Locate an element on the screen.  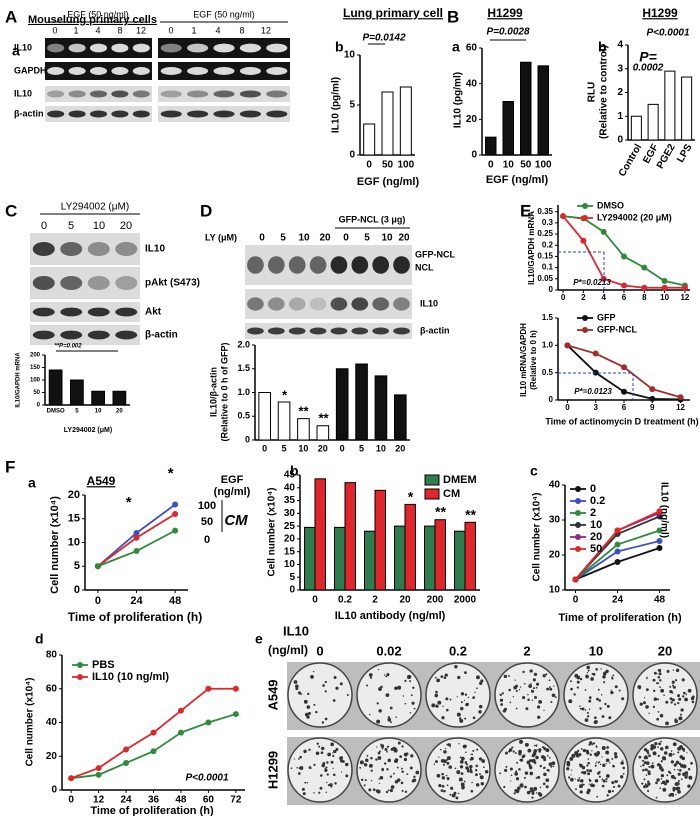
panel-letter: a is located at coordinates (456, 47).